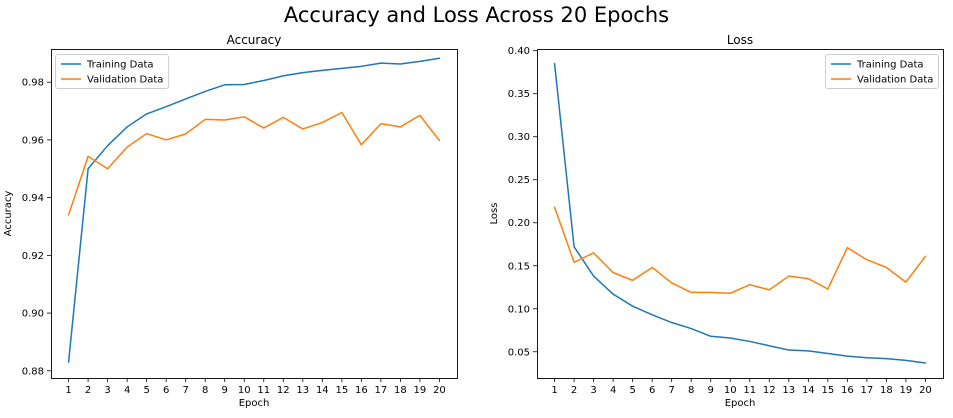 This screenshot has height=418, width=953. I want to click on loss-x-tick-label: 20, so click(925, 390).